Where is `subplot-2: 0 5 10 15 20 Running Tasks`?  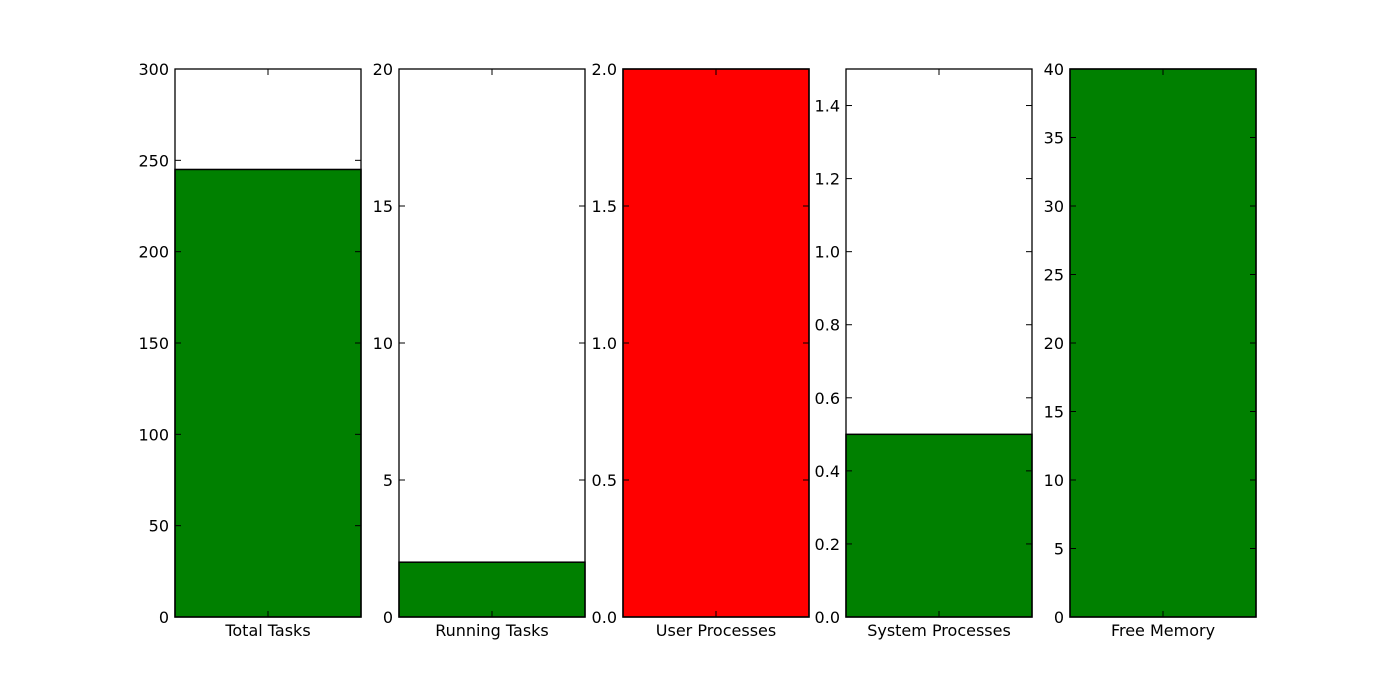 subplot-2: 0 5 10 15 20 Running Tasks is located at coordinates (479, 350).